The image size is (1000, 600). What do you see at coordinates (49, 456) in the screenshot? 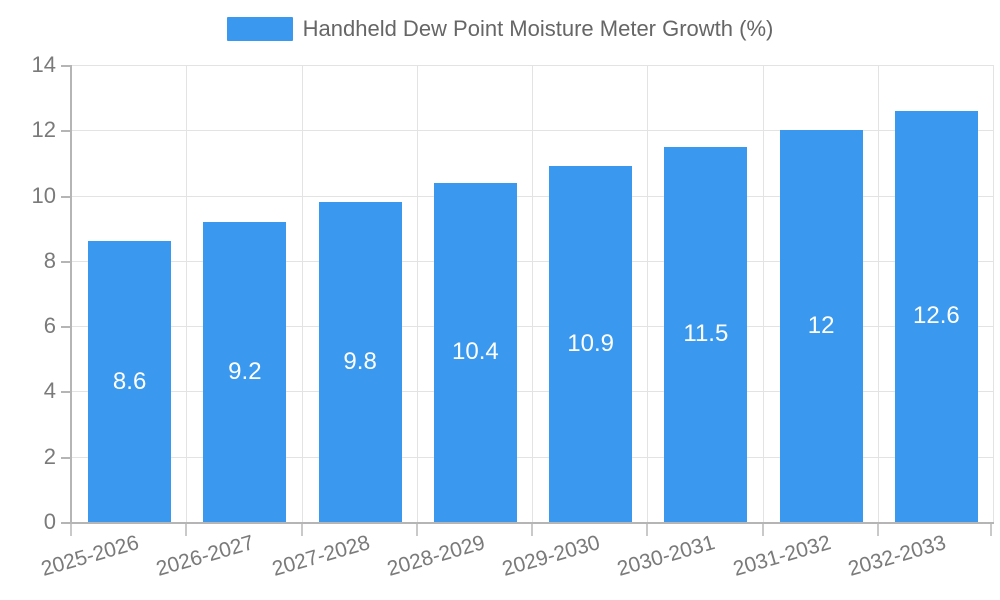
I see `y-axis-tick-label: 2` at bounding box center [49, 456].